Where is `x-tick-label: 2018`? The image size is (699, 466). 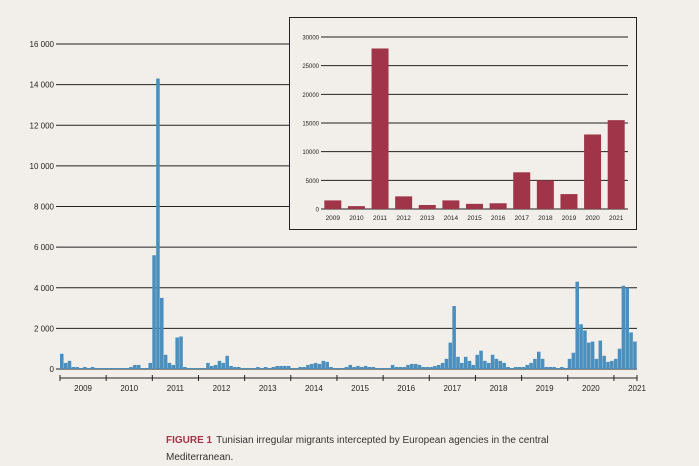
x-tick-label: 2018 is located at coordinates (499, 388).